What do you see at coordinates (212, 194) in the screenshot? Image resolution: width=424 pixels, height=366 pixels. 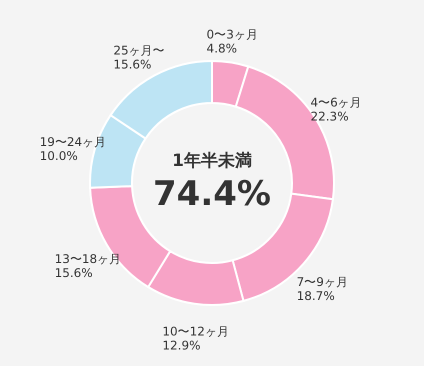 I see `text: 74.4%` at bounding box center [212, 194].